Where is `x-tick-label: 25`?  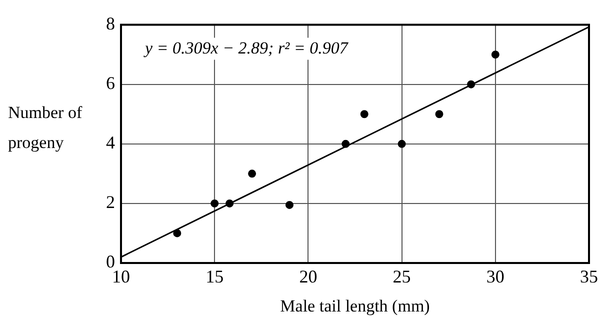
x-tick-label: 25 is located at coordinates (401, 276).